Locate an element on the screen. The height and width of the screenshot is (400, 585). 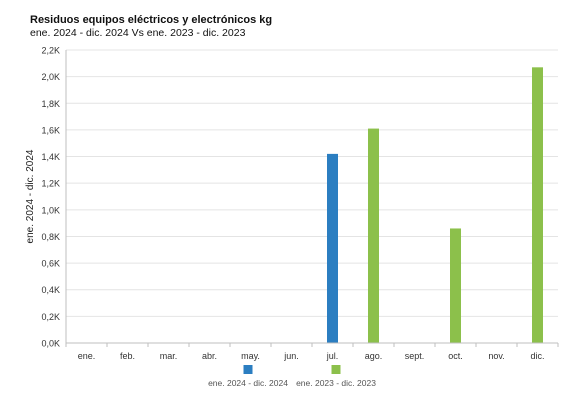
x-tick-label: mar. is located at coordinates (169, 356).